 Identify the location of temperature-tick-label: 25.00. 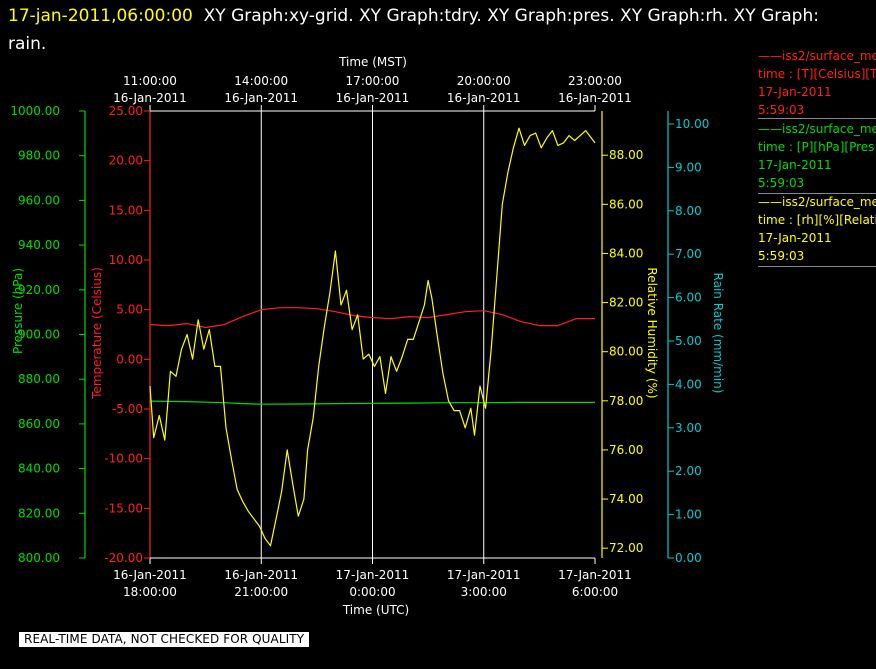
(126, 111).